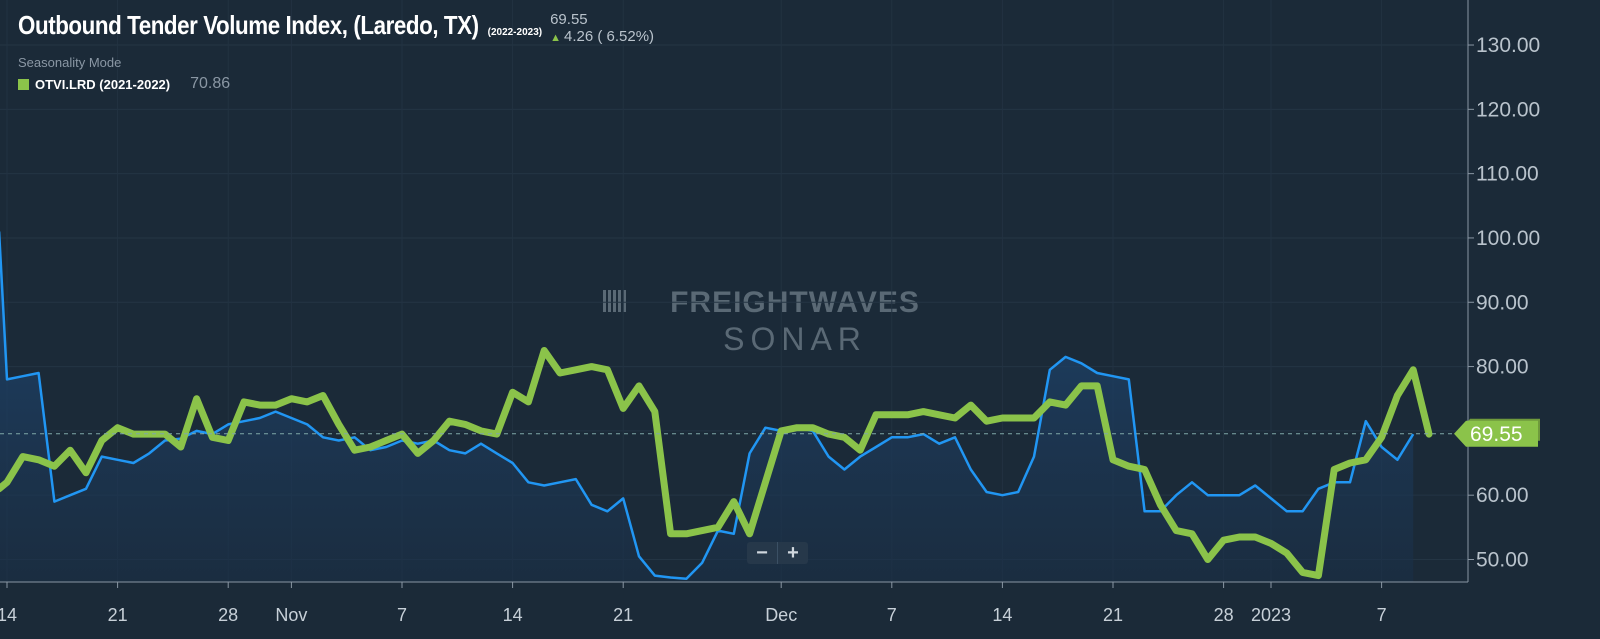 The image size is (1600, 639). I want to click on legend-label: OTVI.LRD (2021-2022), so click(103, 84).